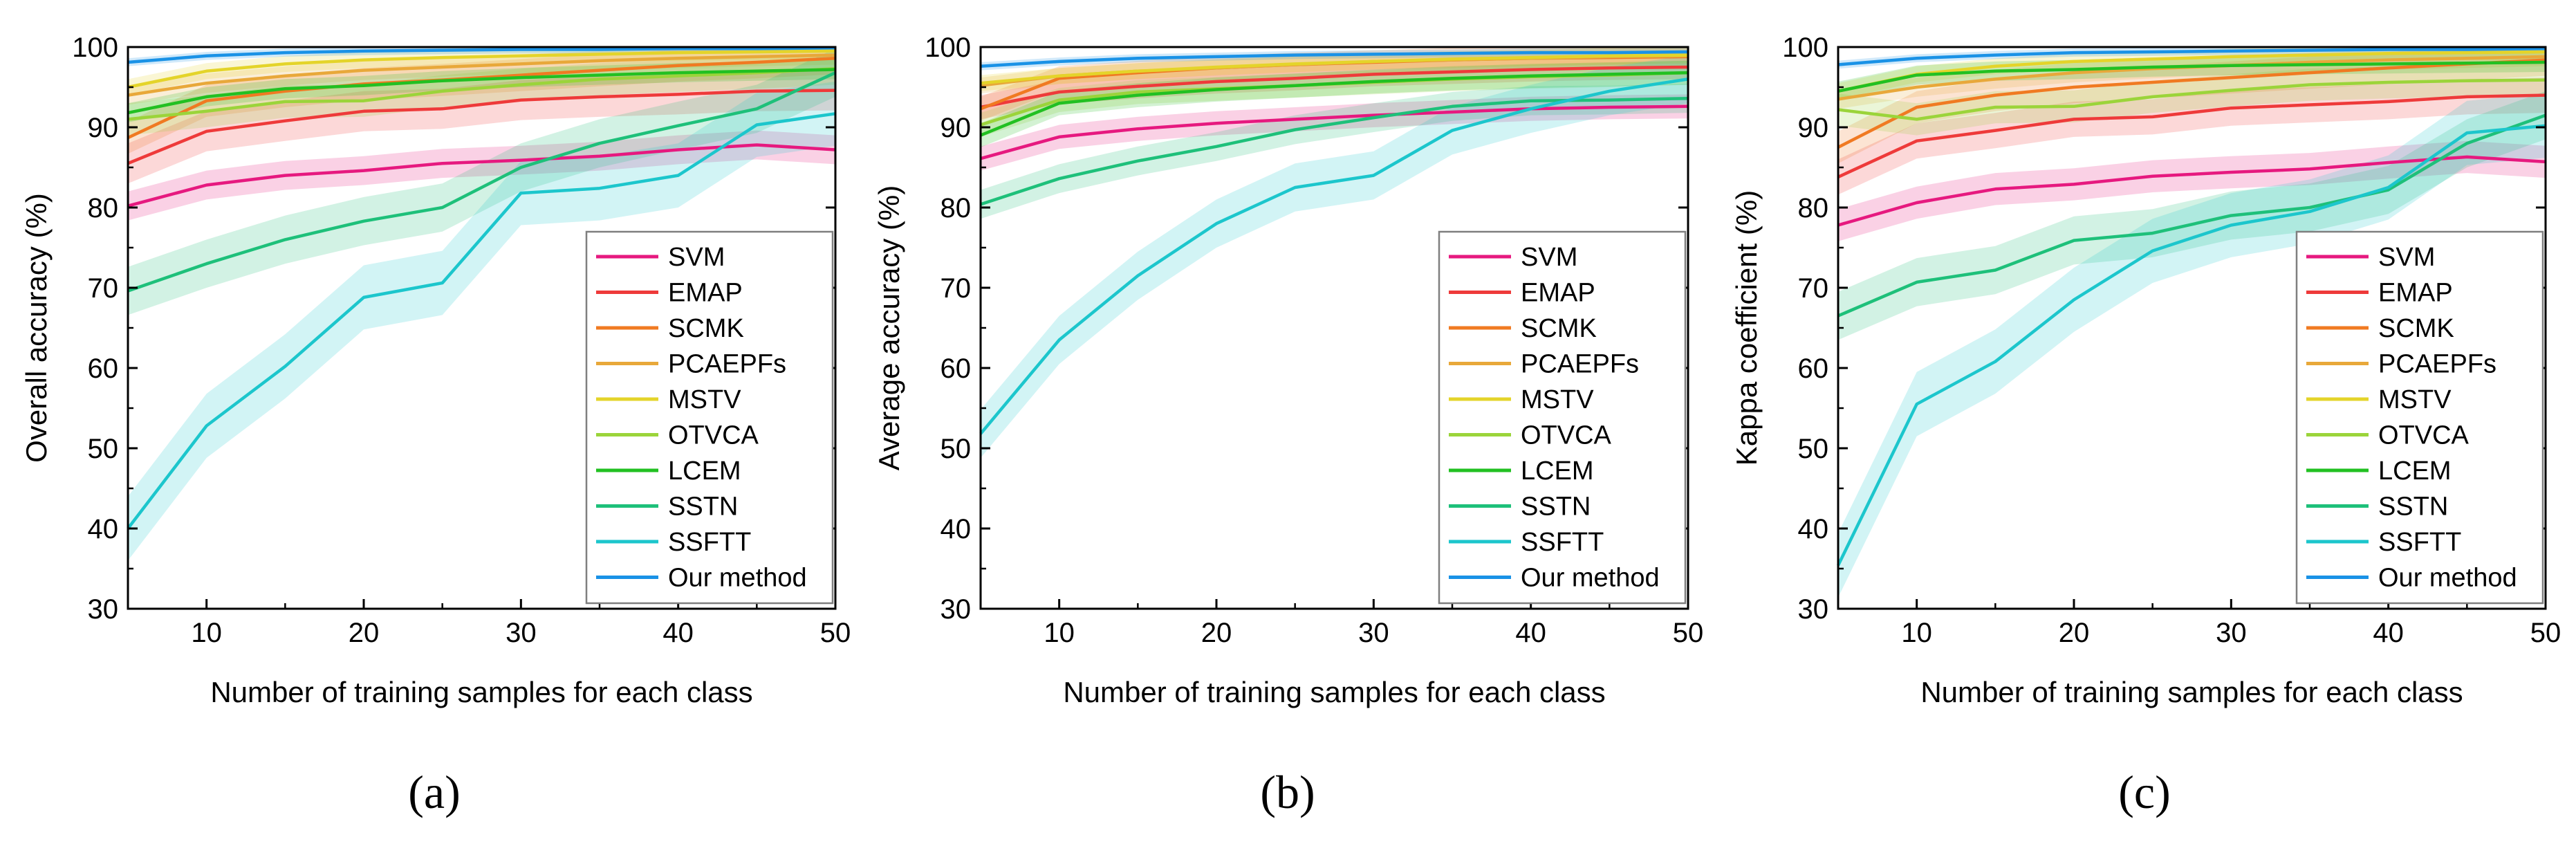 The width and height of the screenshot is (2576, 846). I want to click on panel-label: (c), so click(2144, 792).